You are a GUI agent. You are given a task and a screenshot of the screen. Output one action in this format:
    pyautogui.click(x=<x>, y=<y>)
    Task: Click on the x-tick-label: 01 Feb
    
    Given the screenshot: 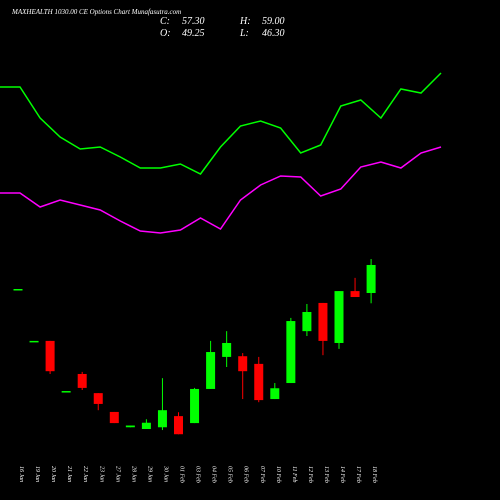 What is the action you would take?
    pyautogui.click(x=182, y=474)
    